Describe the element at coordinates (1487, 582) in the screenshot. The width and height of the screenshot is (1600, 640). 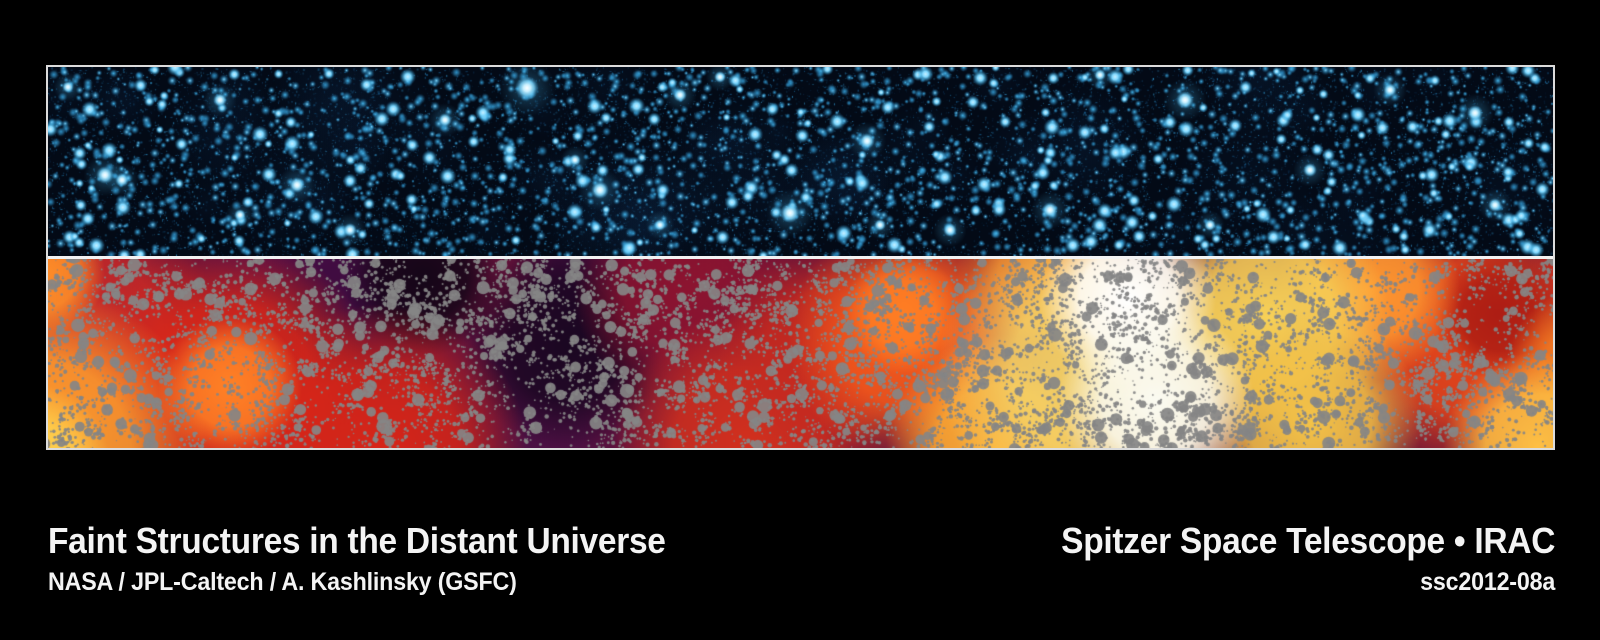
I see `release-id: ssc2012-08a` at that location.